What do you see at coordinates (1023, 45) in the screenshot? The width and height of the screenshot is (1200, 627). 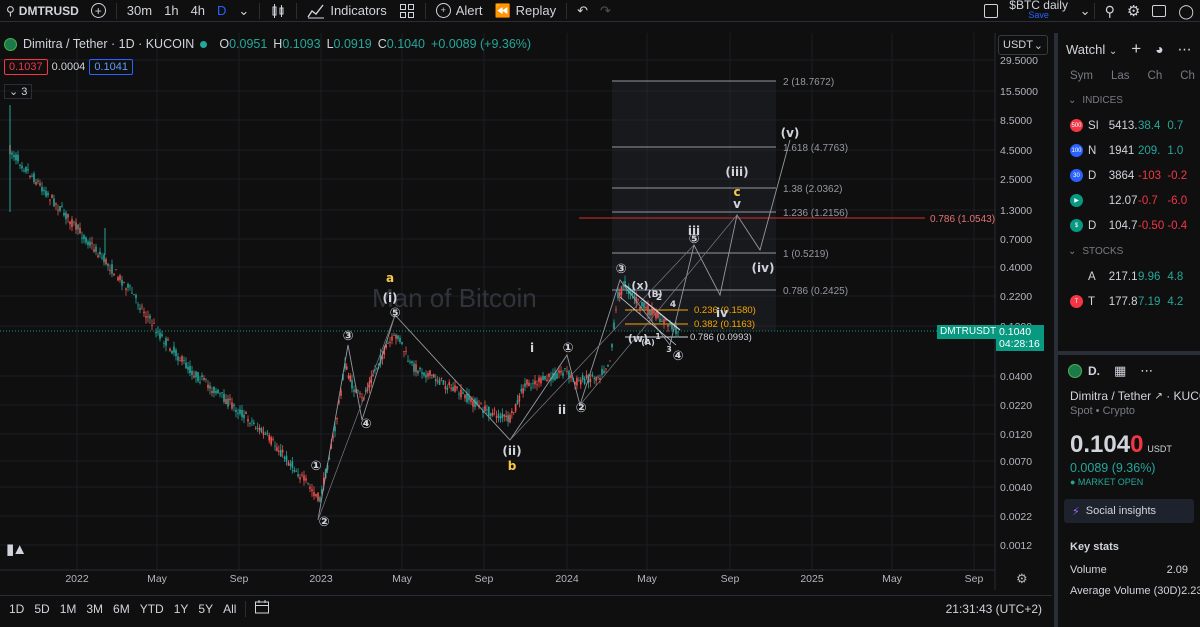 I see `currency-select: USDT ⌄` at bounding box center [1023, 45].